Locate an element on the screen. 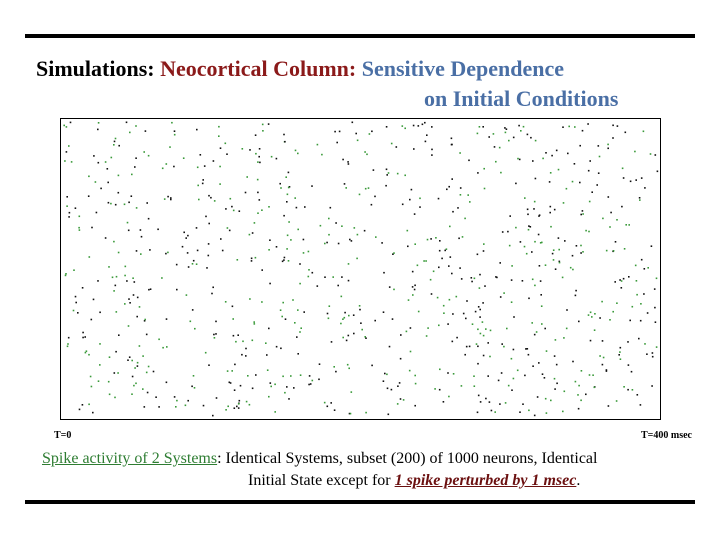 Image resolution: width=720 pixels, height=540 pixels. time-end-label: T=400 msec is located at coordinates (666, 435).